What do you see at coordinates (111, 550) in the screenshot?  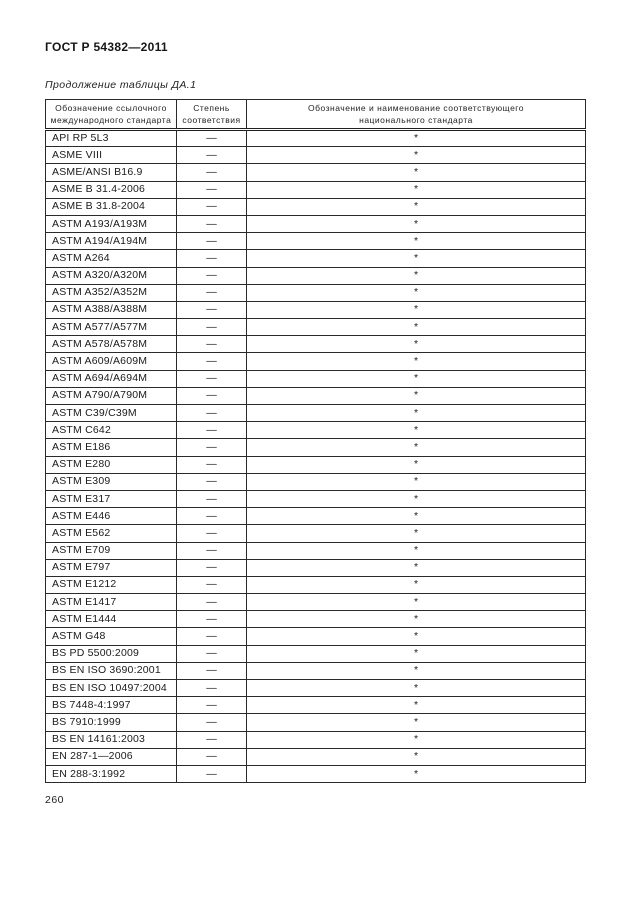 I see `cell-standard-designation: ASTM E709` at bounding box center [111, 550].